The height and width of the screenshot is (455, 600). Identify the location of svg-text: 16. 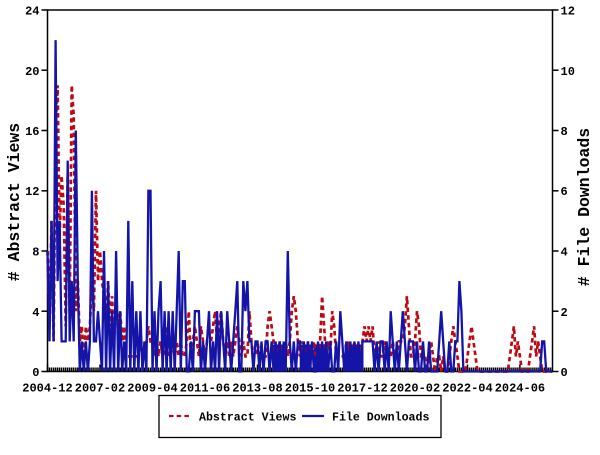
(32, 132).